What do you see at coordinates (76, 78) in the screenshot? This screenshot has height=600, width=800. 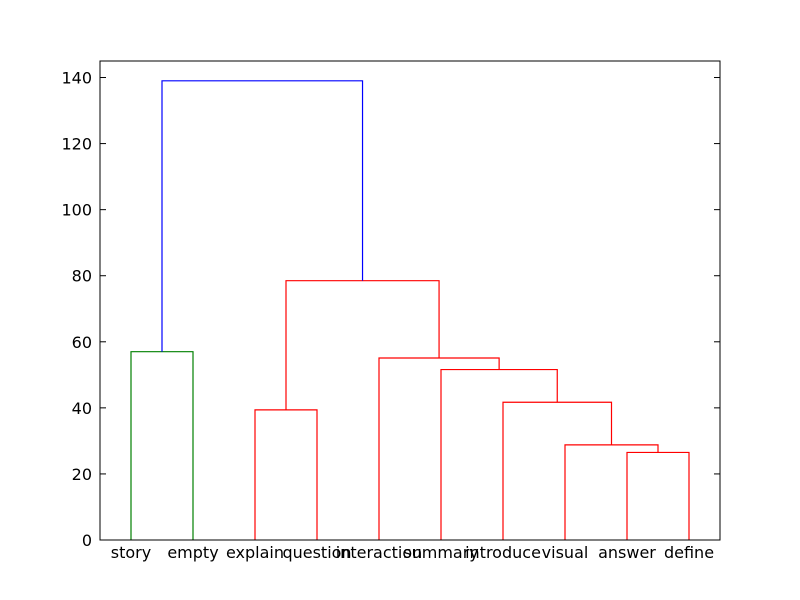 I see `y-tick-label: 140` at bounding box center [76, 78].